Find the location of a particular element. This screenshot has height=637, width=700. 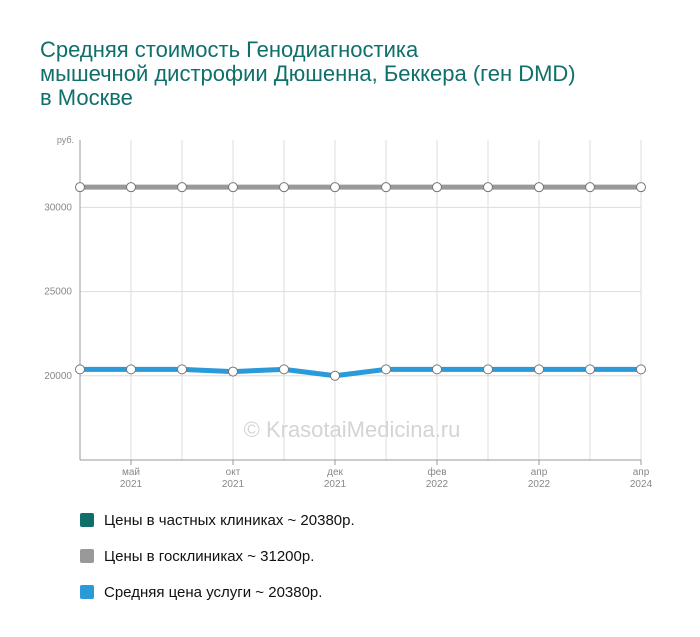

chart-title-line-1: Средняя стоимость Генодиагностика is located at coordinates (229, 49).